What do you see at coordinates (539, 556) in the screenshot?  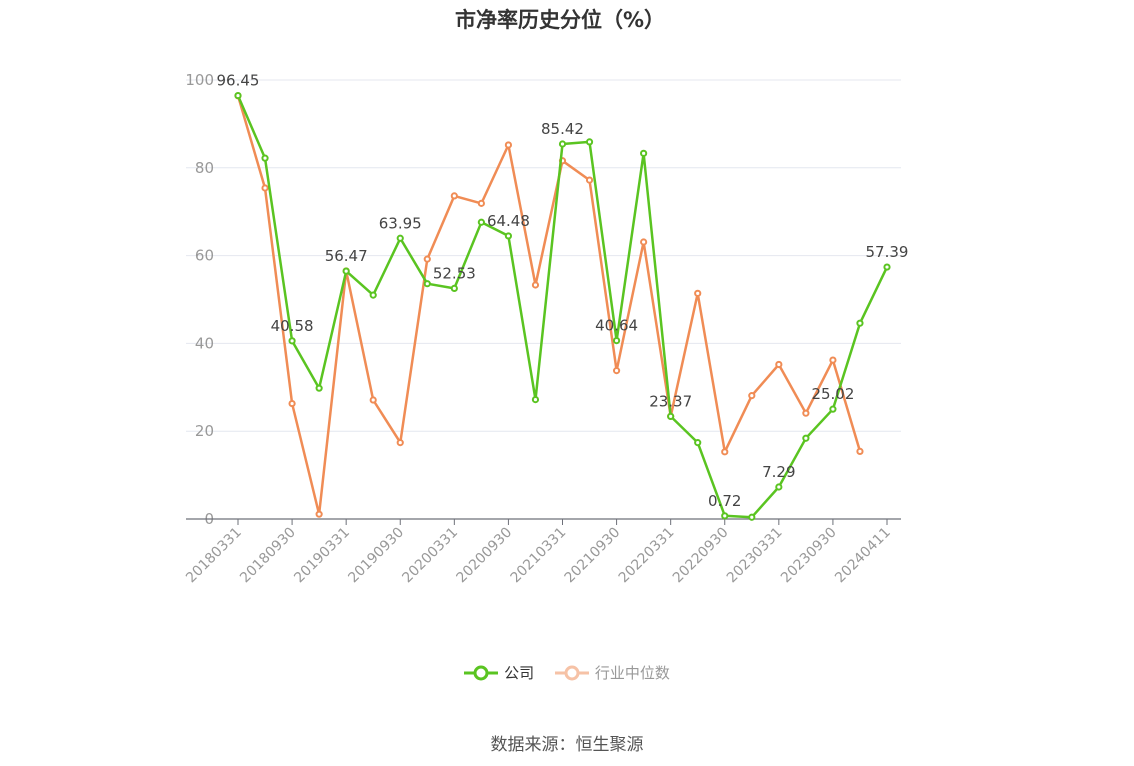 I see `x-tick-label: 20210331` at bounding box center [539, 556].